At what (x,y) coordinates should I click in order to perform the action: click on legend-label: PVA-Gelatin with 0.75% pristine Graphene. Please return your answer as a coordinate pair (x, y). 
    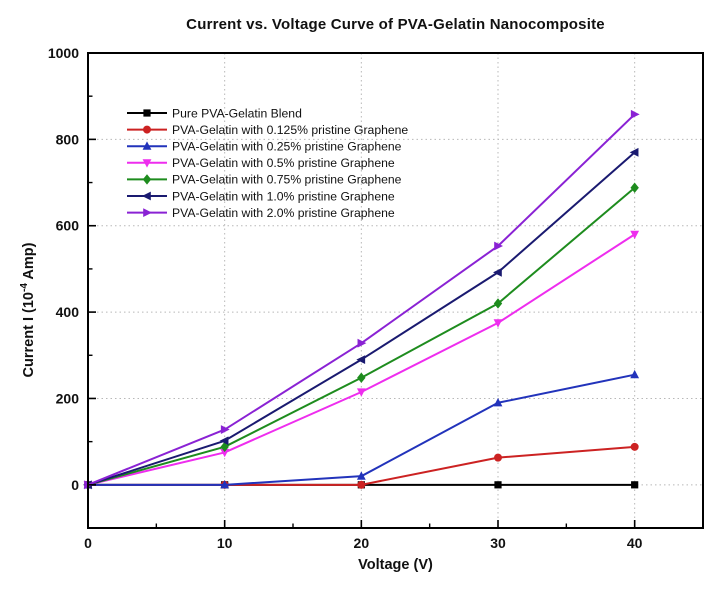
    Looking at the image, I should click on (287, 180).